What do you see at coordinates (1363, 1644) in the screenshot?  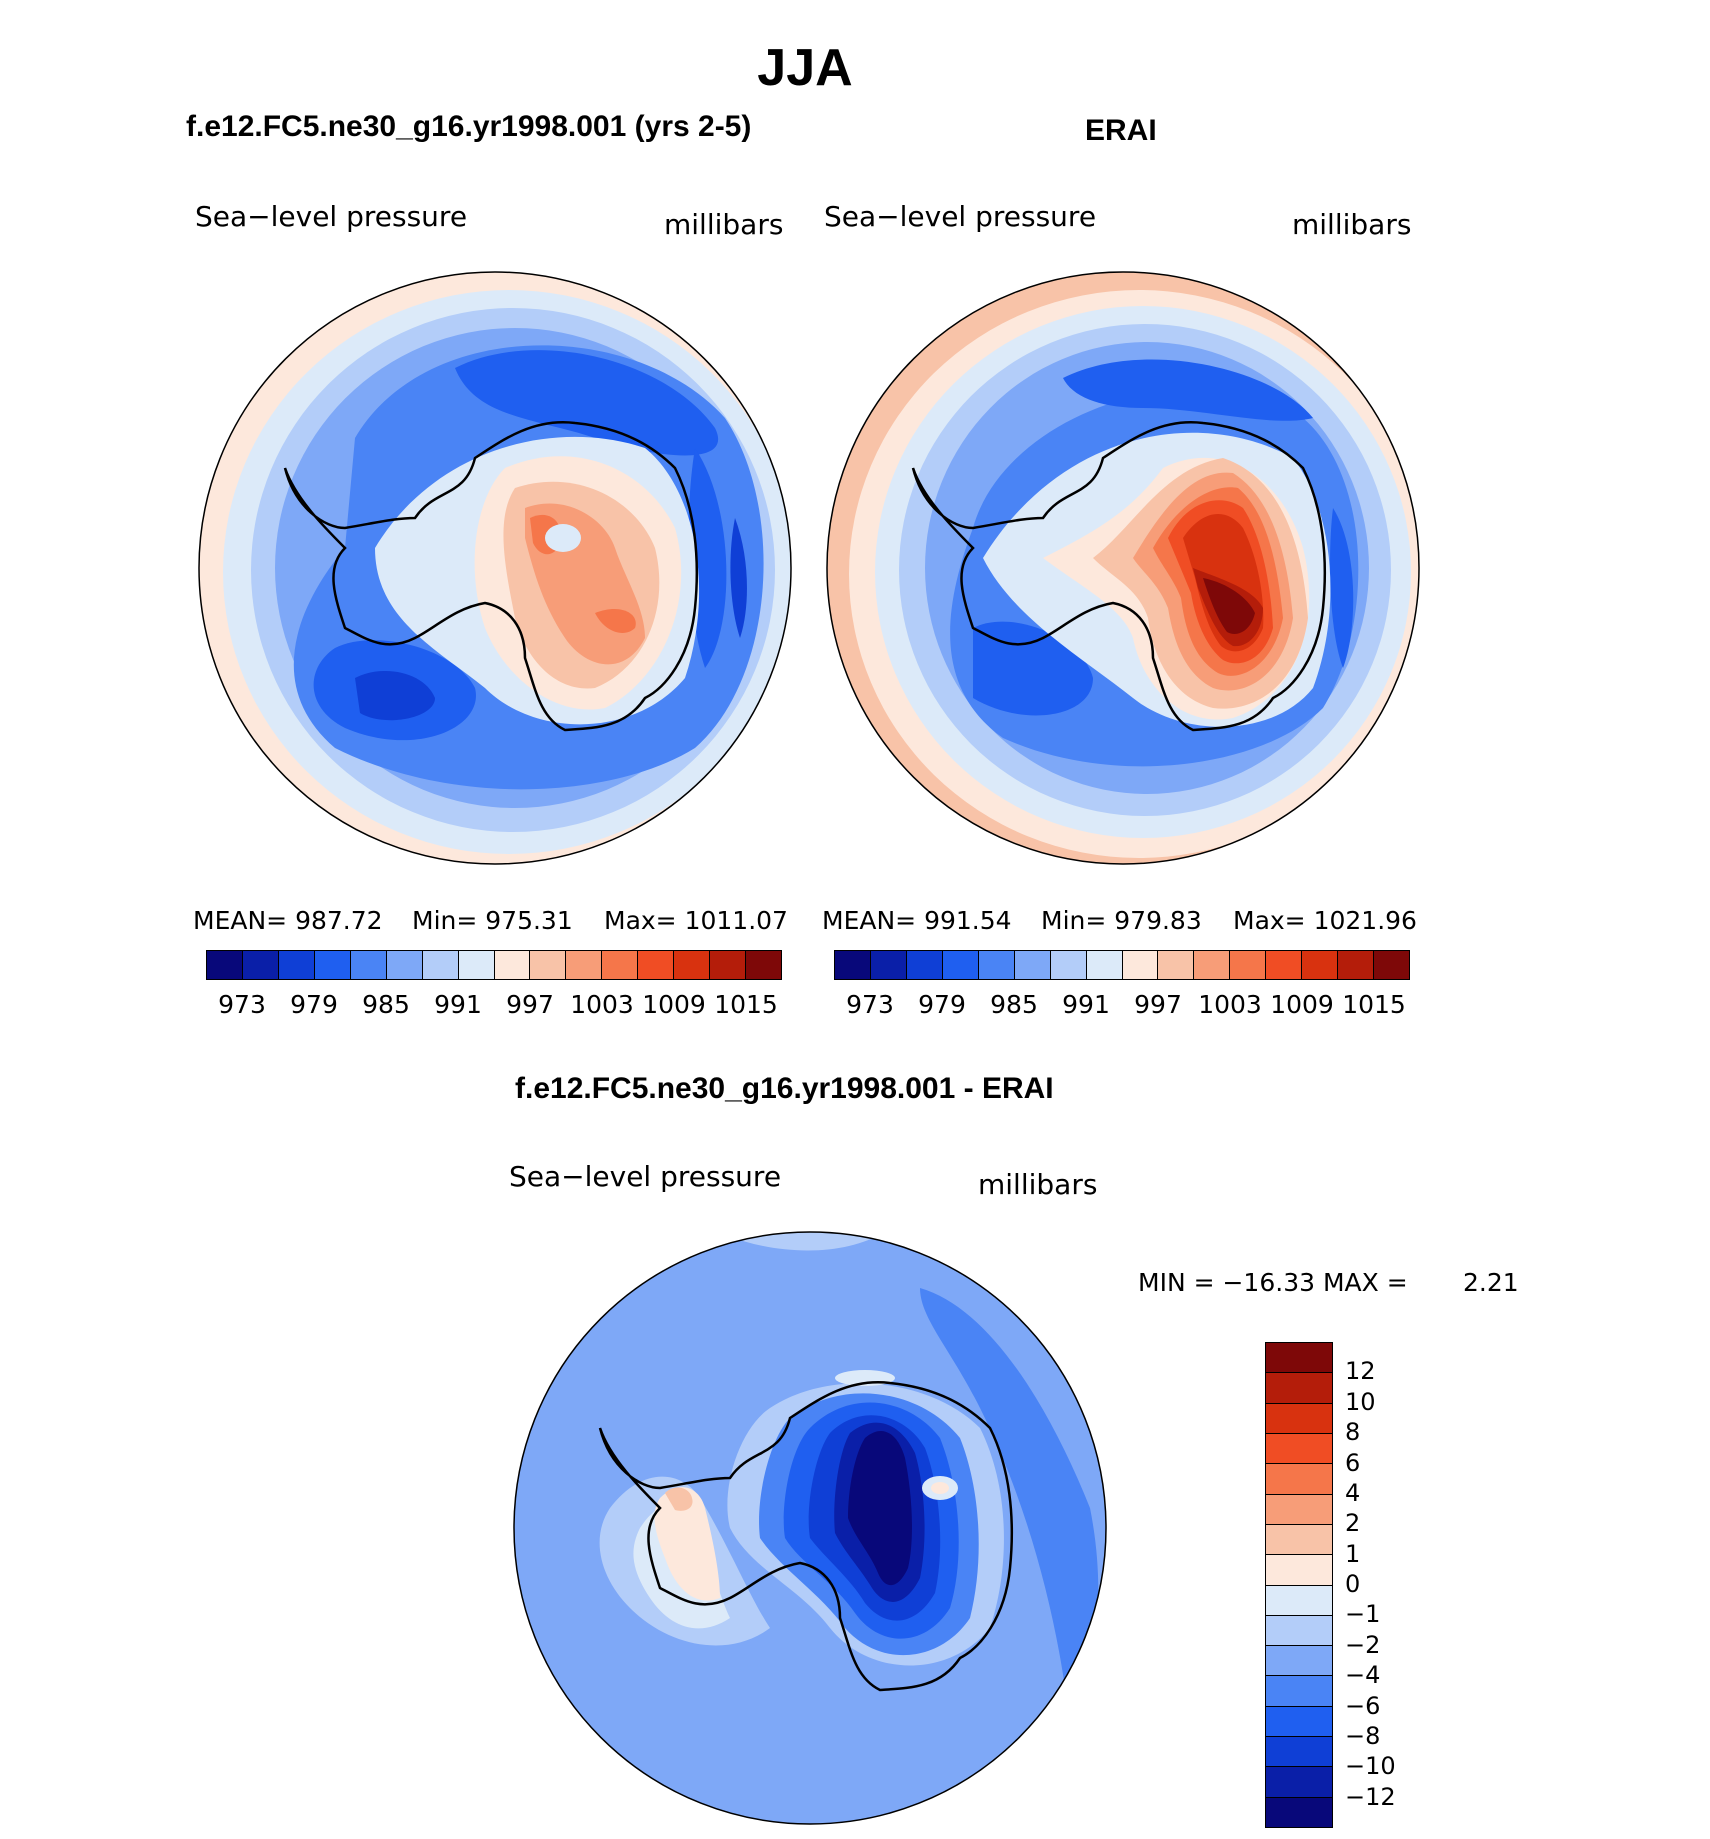 I see `colorbar-tick-label: −2` at bounding box center [1363, 1644].